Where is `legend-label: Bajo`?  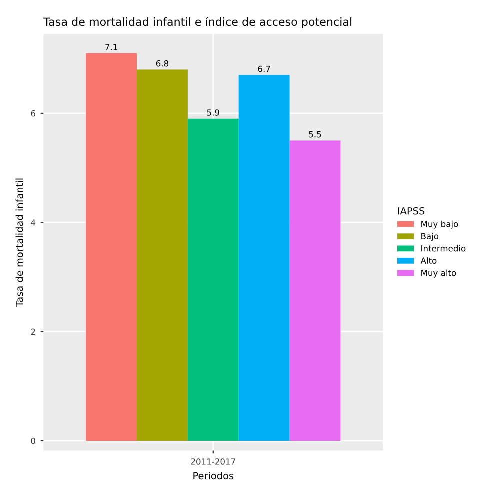
legend-label: Bajo is located at coordinates (430, 237).